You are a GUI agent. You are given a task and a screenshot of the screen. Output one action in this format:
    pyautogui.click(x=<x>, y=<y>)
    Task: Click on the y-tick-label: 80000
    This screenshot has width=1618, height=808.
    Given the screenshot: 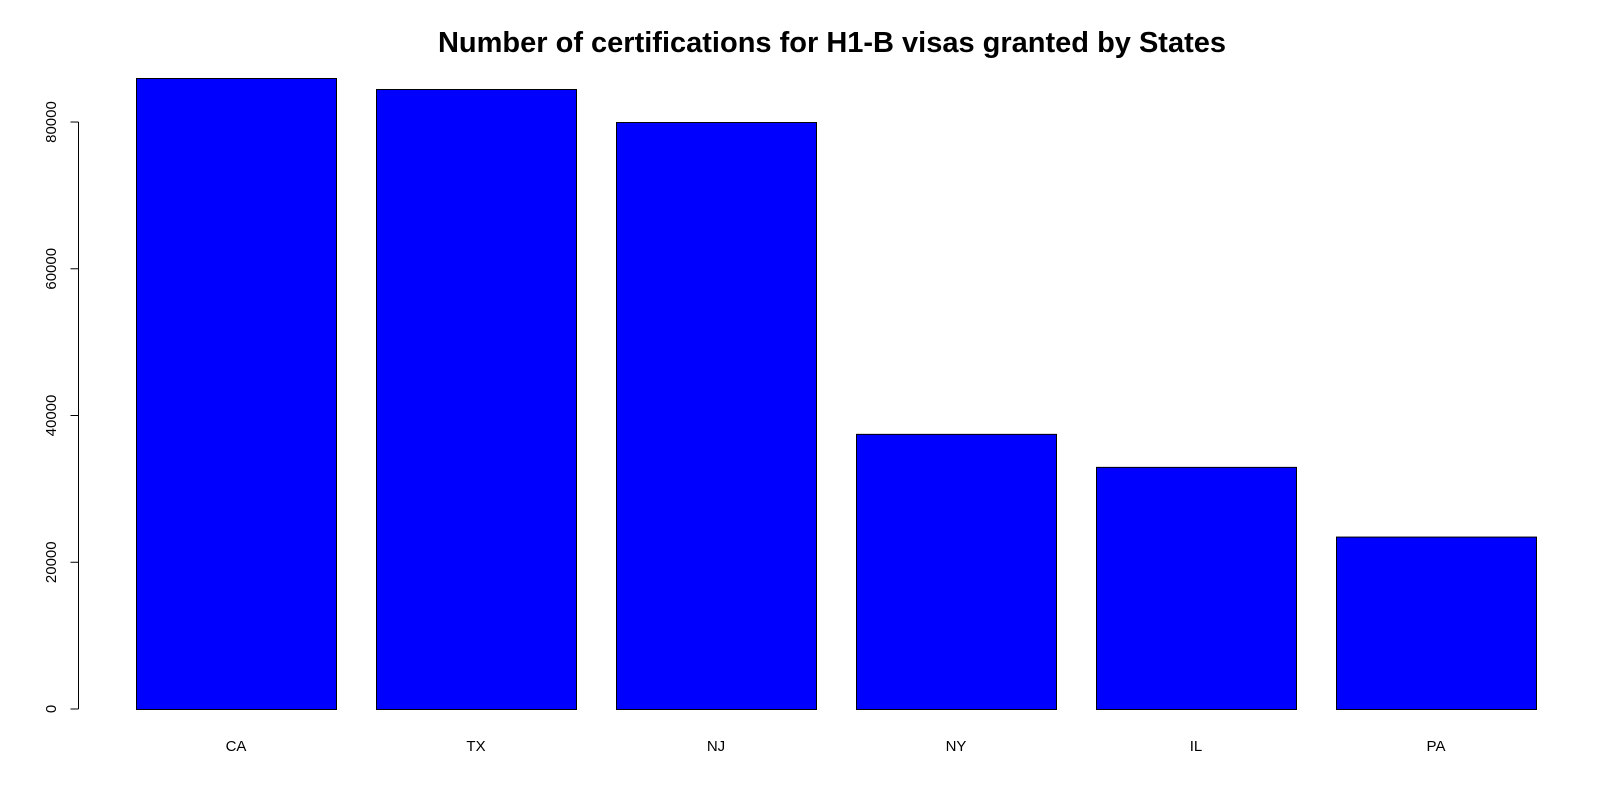 What is the action you would take?
    pyautogui.click(x=51, y=122)
    